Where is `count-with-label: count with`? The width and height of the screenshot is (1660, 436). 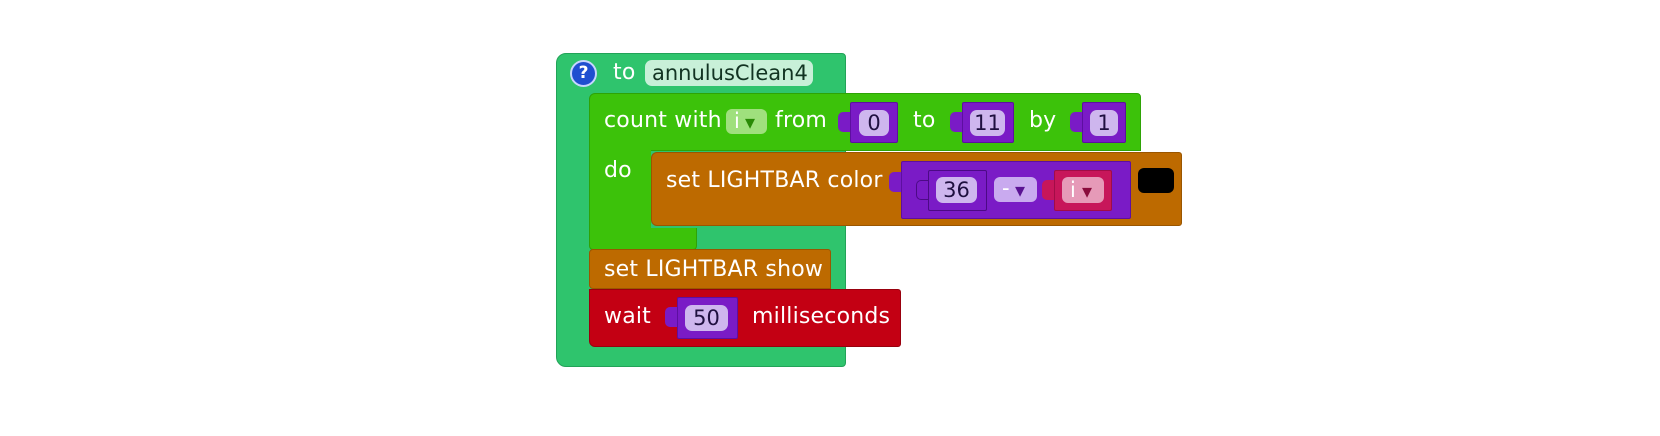 count-with-label: count with is located at coordinates (663, 120).